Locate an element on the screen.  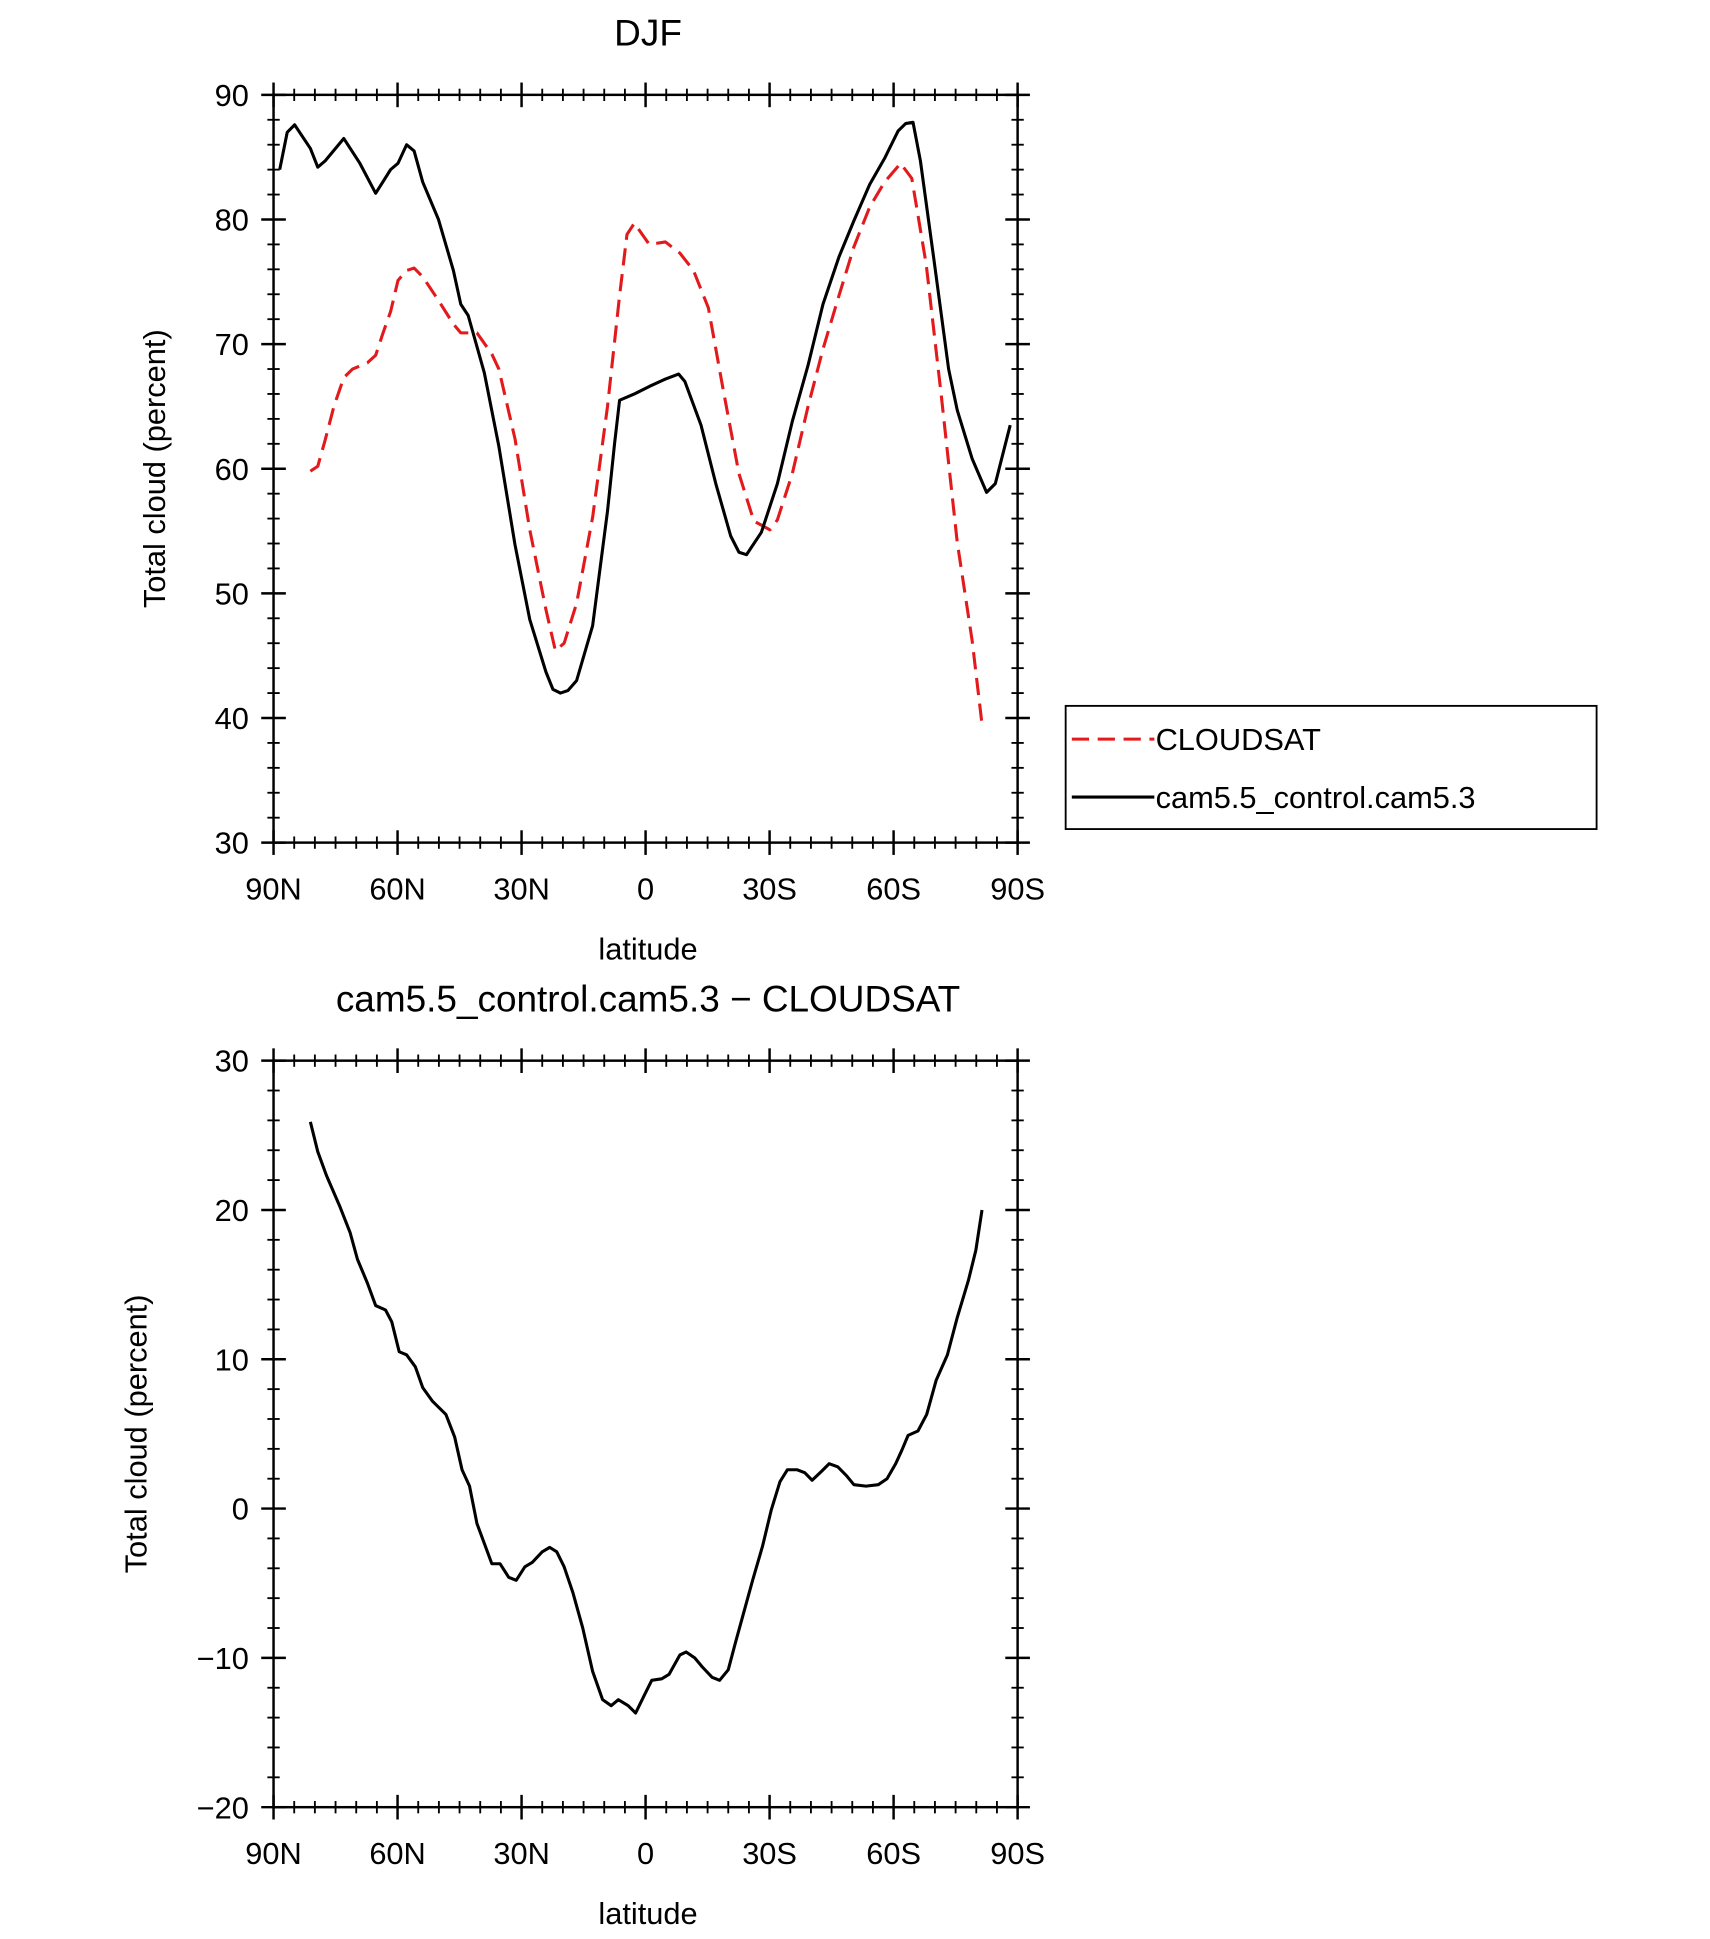
legend-label: CLOUDSAT is located at coordinates (1239, 739).